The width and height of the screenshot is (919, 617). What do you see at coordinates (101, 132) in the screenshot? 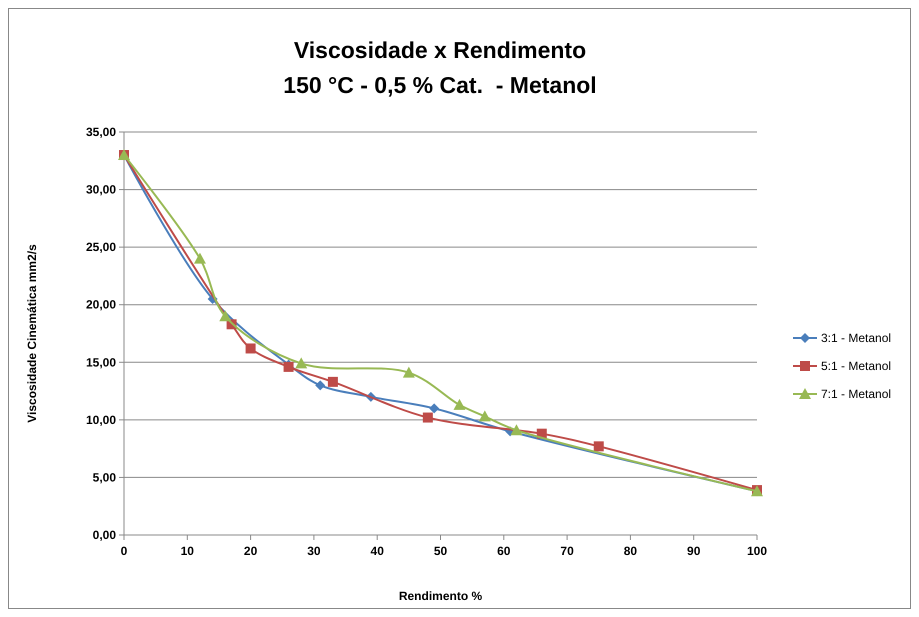
I see `y-tick-label: 35,00` at bounding box center [101, 132].